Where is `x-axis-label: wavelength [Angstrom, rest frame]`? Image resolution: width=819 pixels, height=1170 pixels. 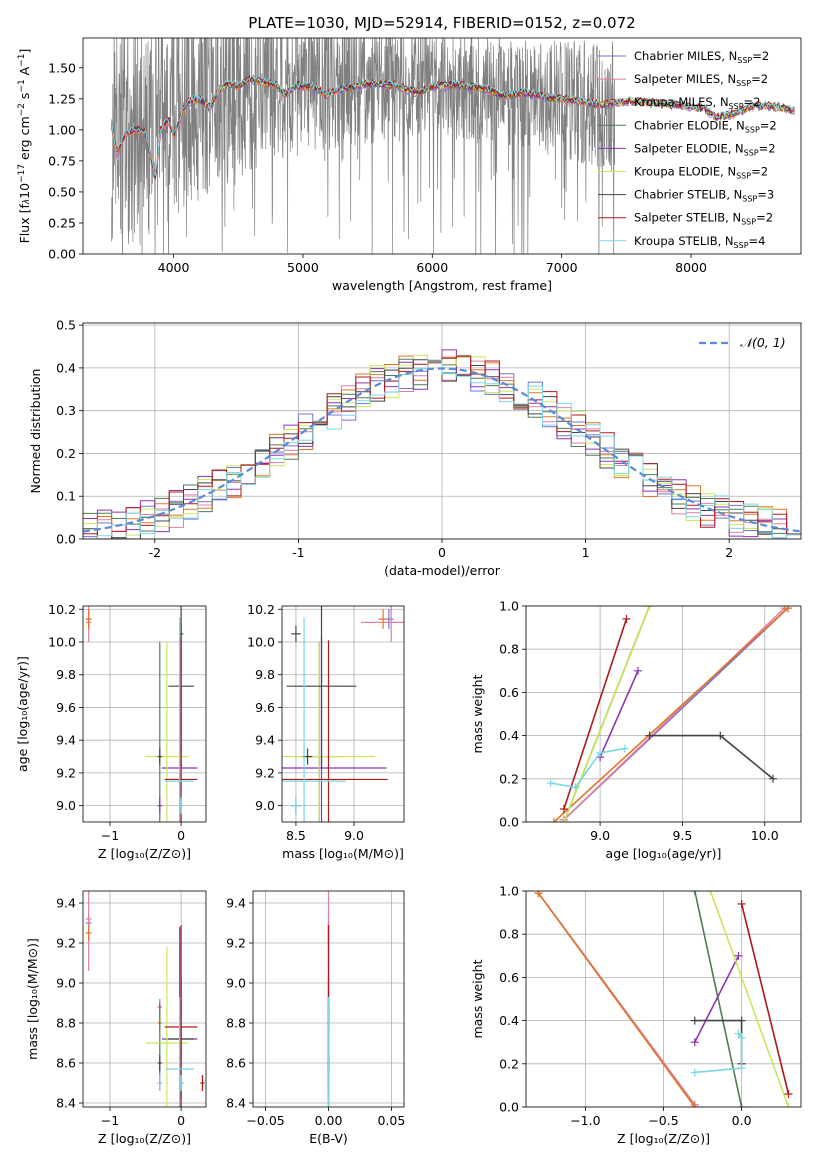
x-axis-label: wavelength [Angstrom, rest frame] is located at coordinates (442, 285).